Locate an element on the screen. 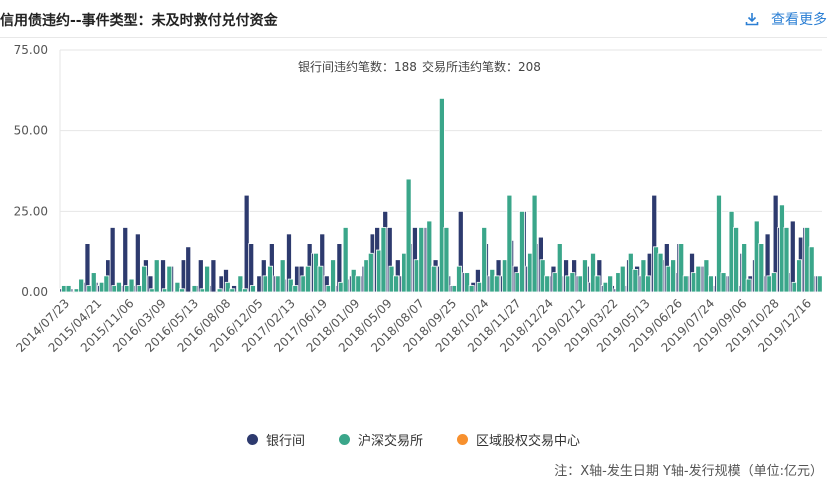  y-axis-ticks: 75.00 50.00 25.00 0.00 is located at coordinates (31, 171).